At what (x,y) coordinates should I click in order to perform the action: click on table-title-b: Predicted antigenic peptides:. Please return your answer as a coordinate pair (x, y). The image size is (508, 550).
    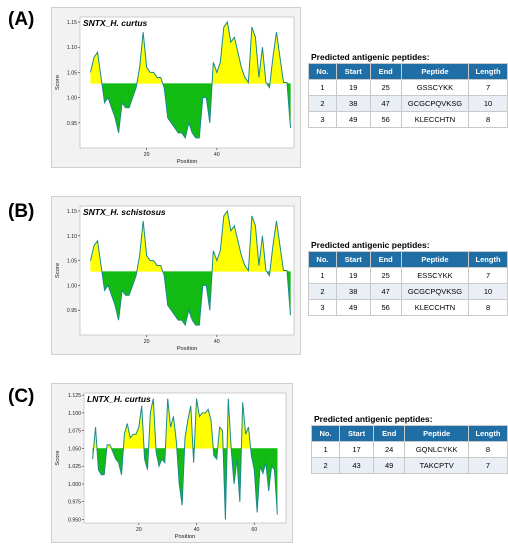
    Looking at the image, I should click on (370, 245).